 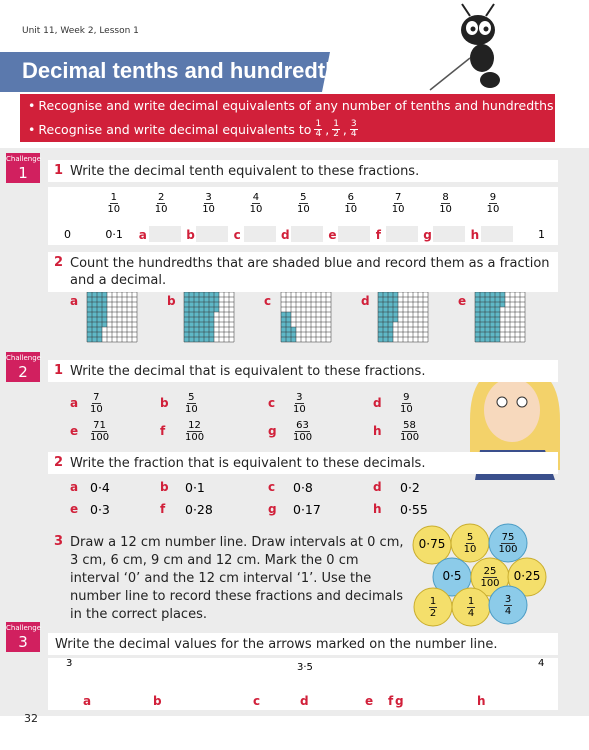 I want to click on number-line-panel, so click(x=303, y=684).